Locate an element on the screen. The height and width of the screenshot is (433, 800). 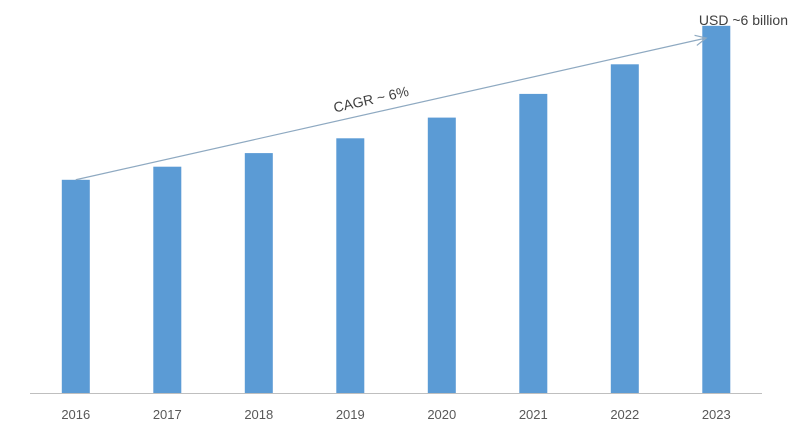
x-tick-label-2021: 2021 is located at coordinates (533, 414).